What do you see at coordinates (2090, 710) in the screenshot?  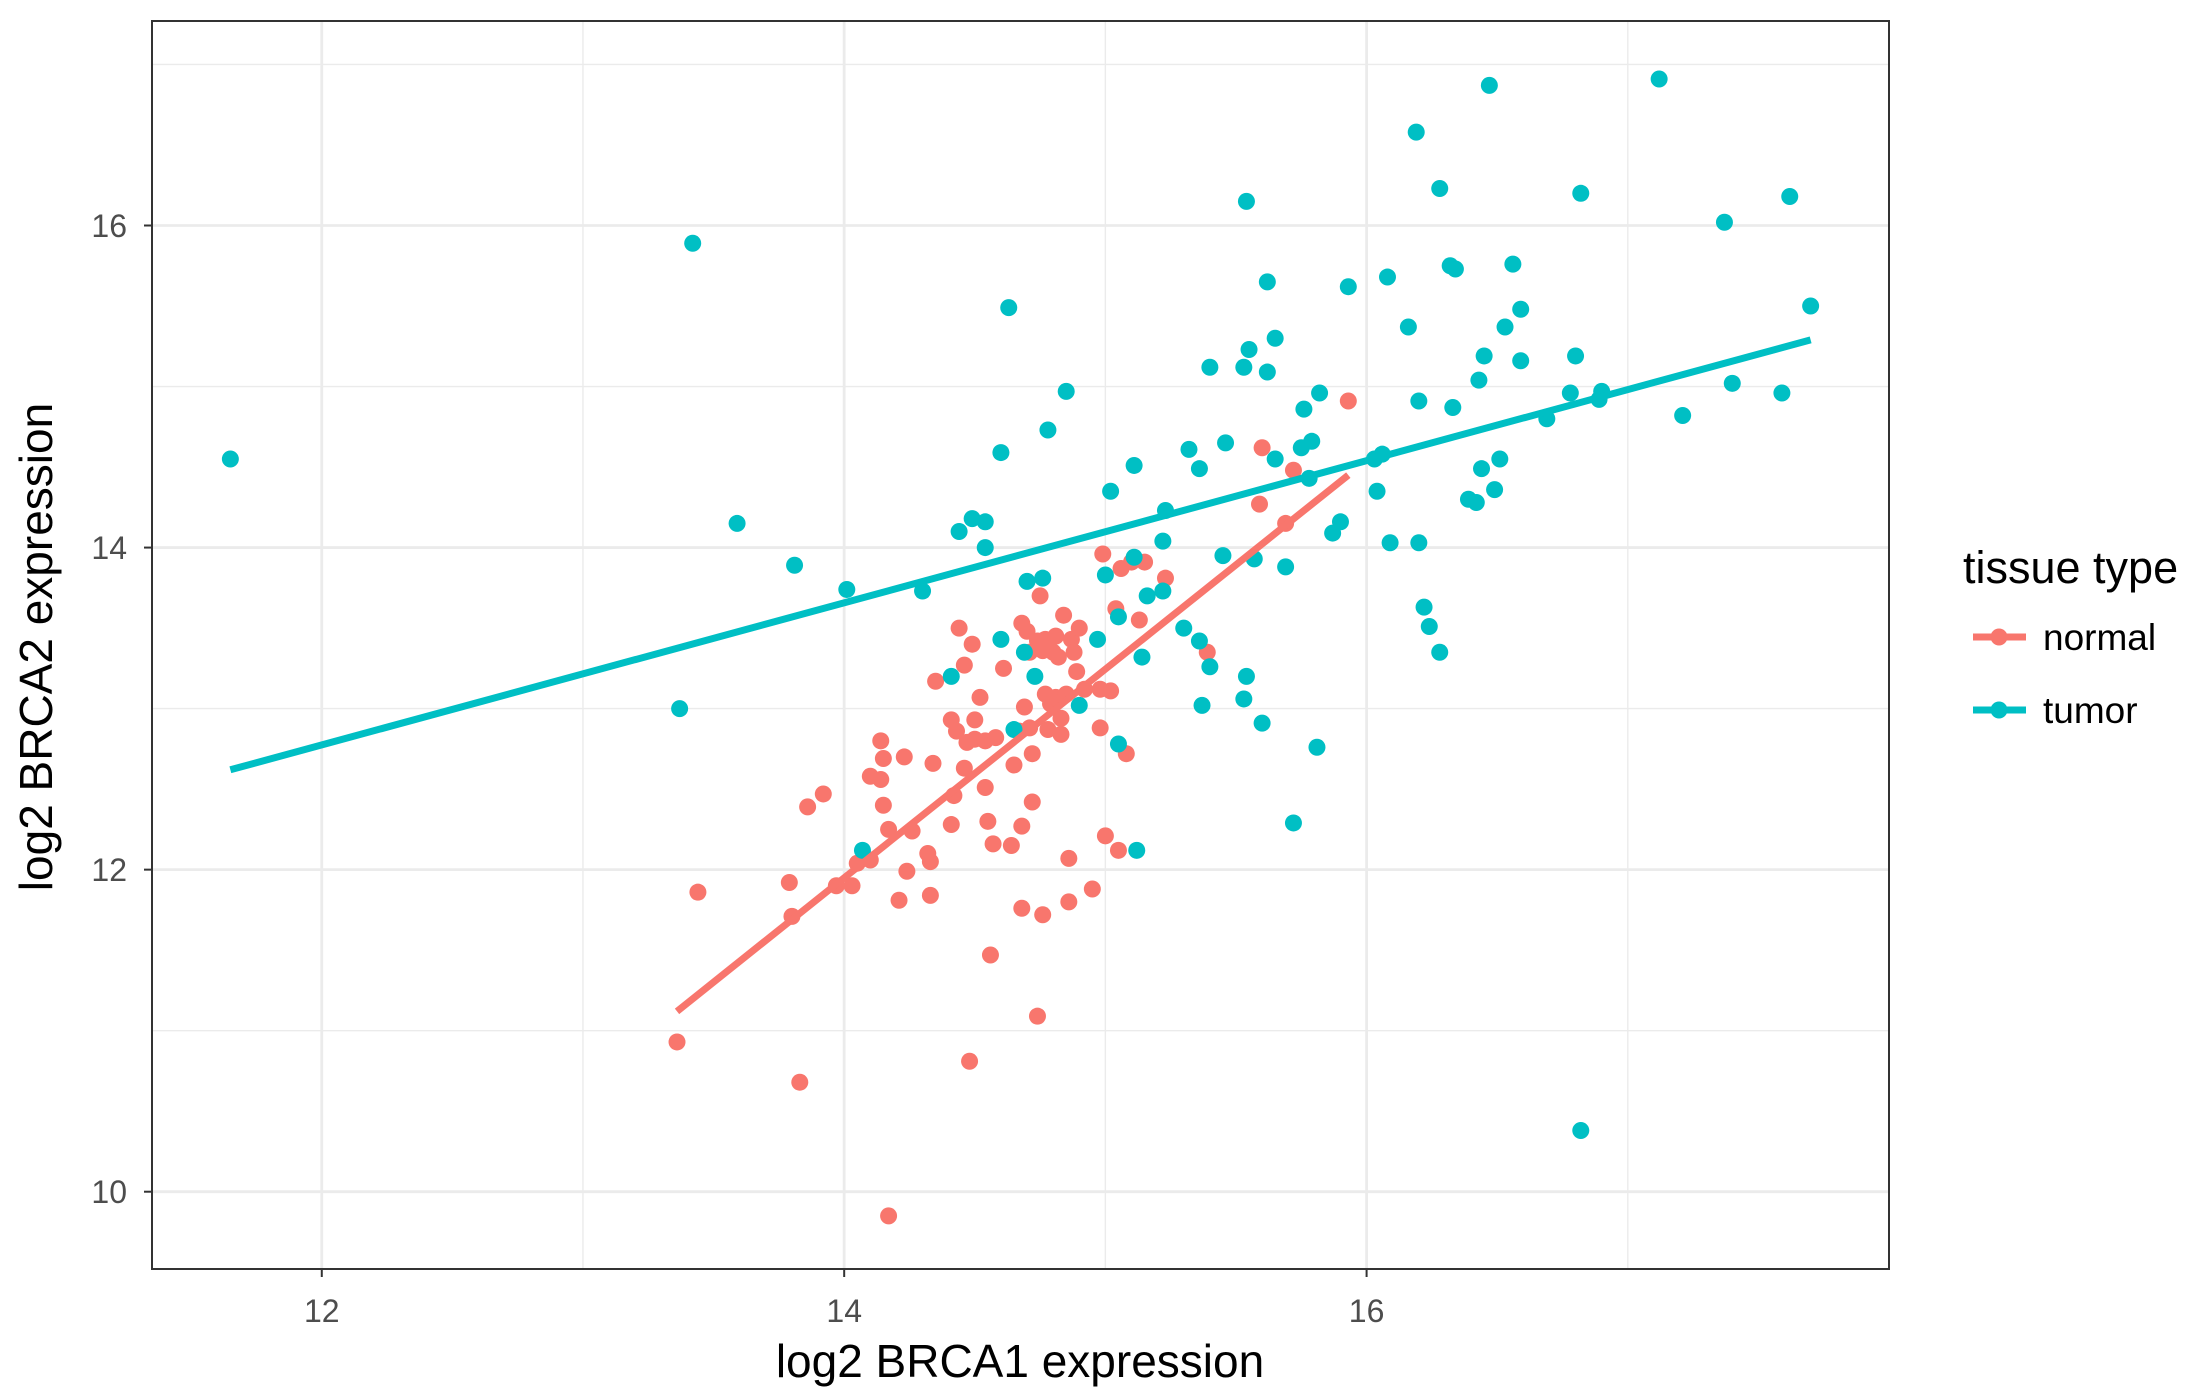 I see `legend-label: tumor` at bounding box center [2090, 710].